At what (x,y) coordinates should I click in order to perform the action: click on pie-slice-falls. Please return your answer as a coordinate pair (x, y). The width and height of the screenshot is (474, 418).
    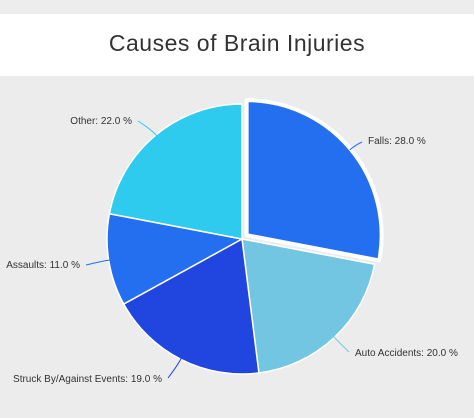
    Looking at the image, I should click on (314, 180).